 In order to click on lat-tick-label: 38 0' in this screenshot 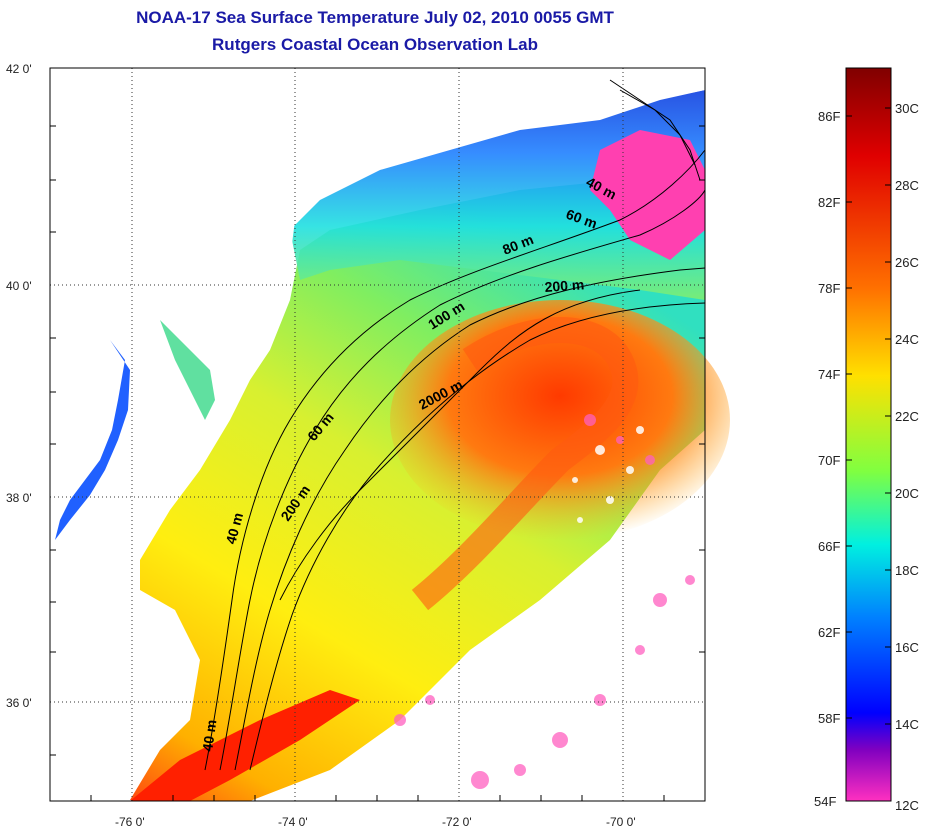, I will do `click(19, 498)`.